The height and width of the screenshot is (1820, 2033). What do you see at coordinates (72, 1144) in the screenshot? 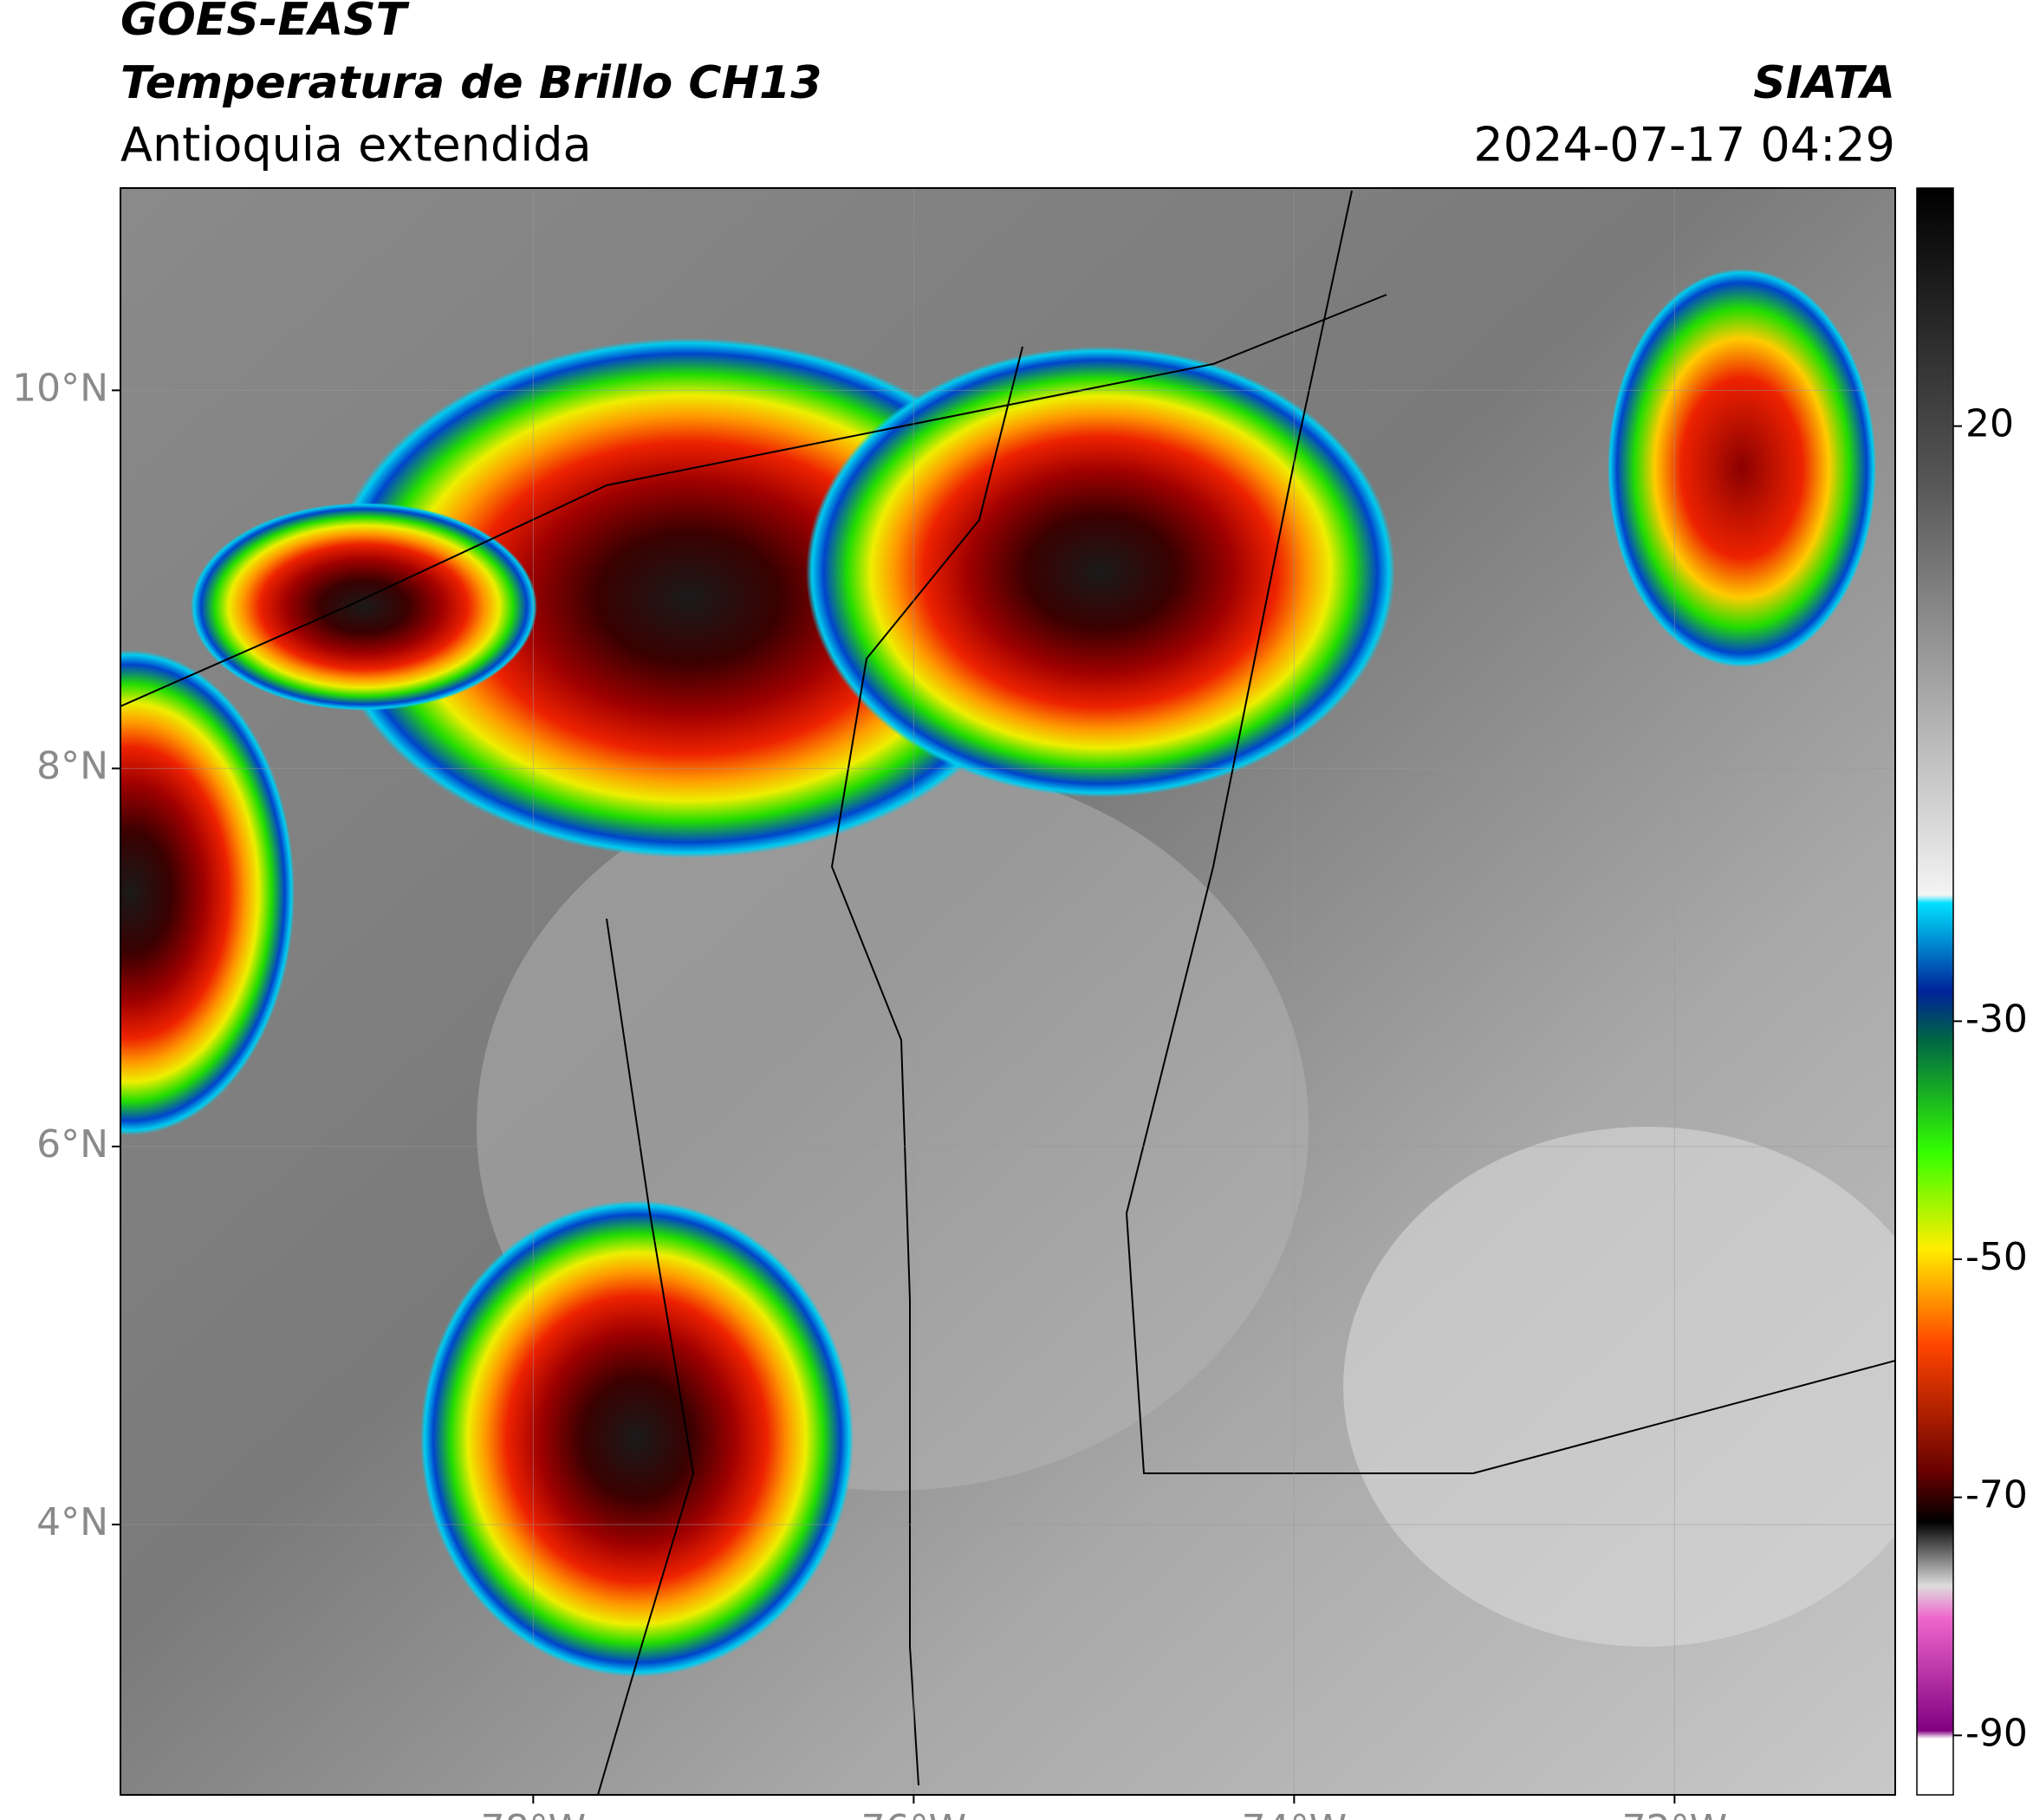
I see `y-tick-label: 6°N` at bounding box center [72, 1144].